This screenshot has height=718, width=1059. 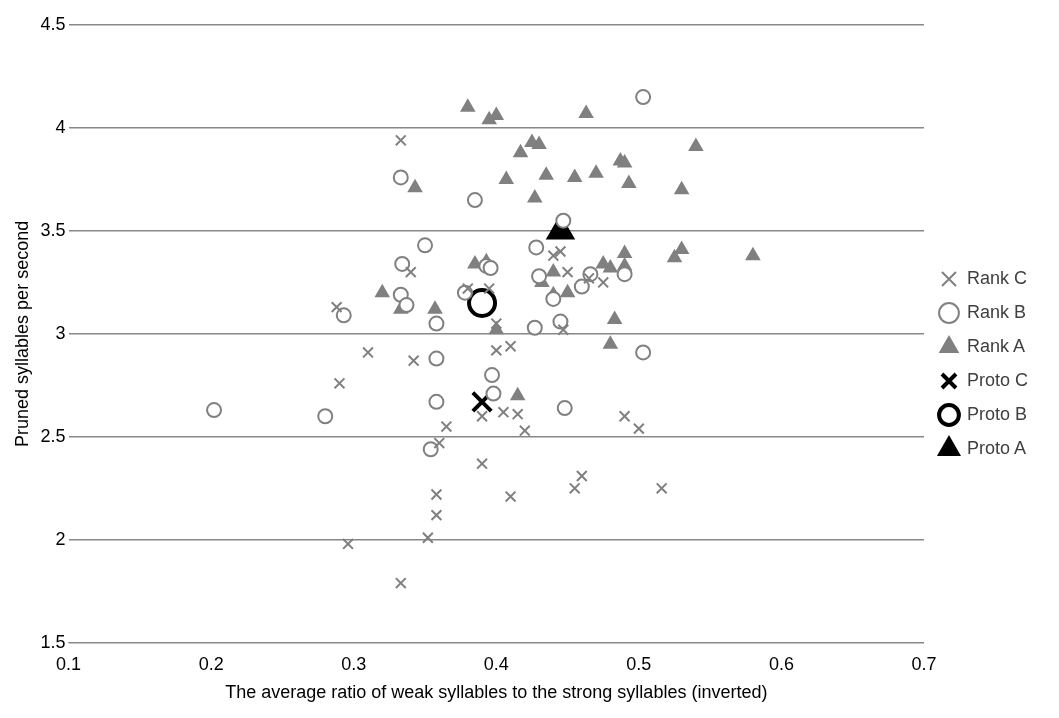 What do you see at coordinates (53, 229) in the screenshot?
I see `y-tick-label: 3.5` at bounding box center [53, 229].